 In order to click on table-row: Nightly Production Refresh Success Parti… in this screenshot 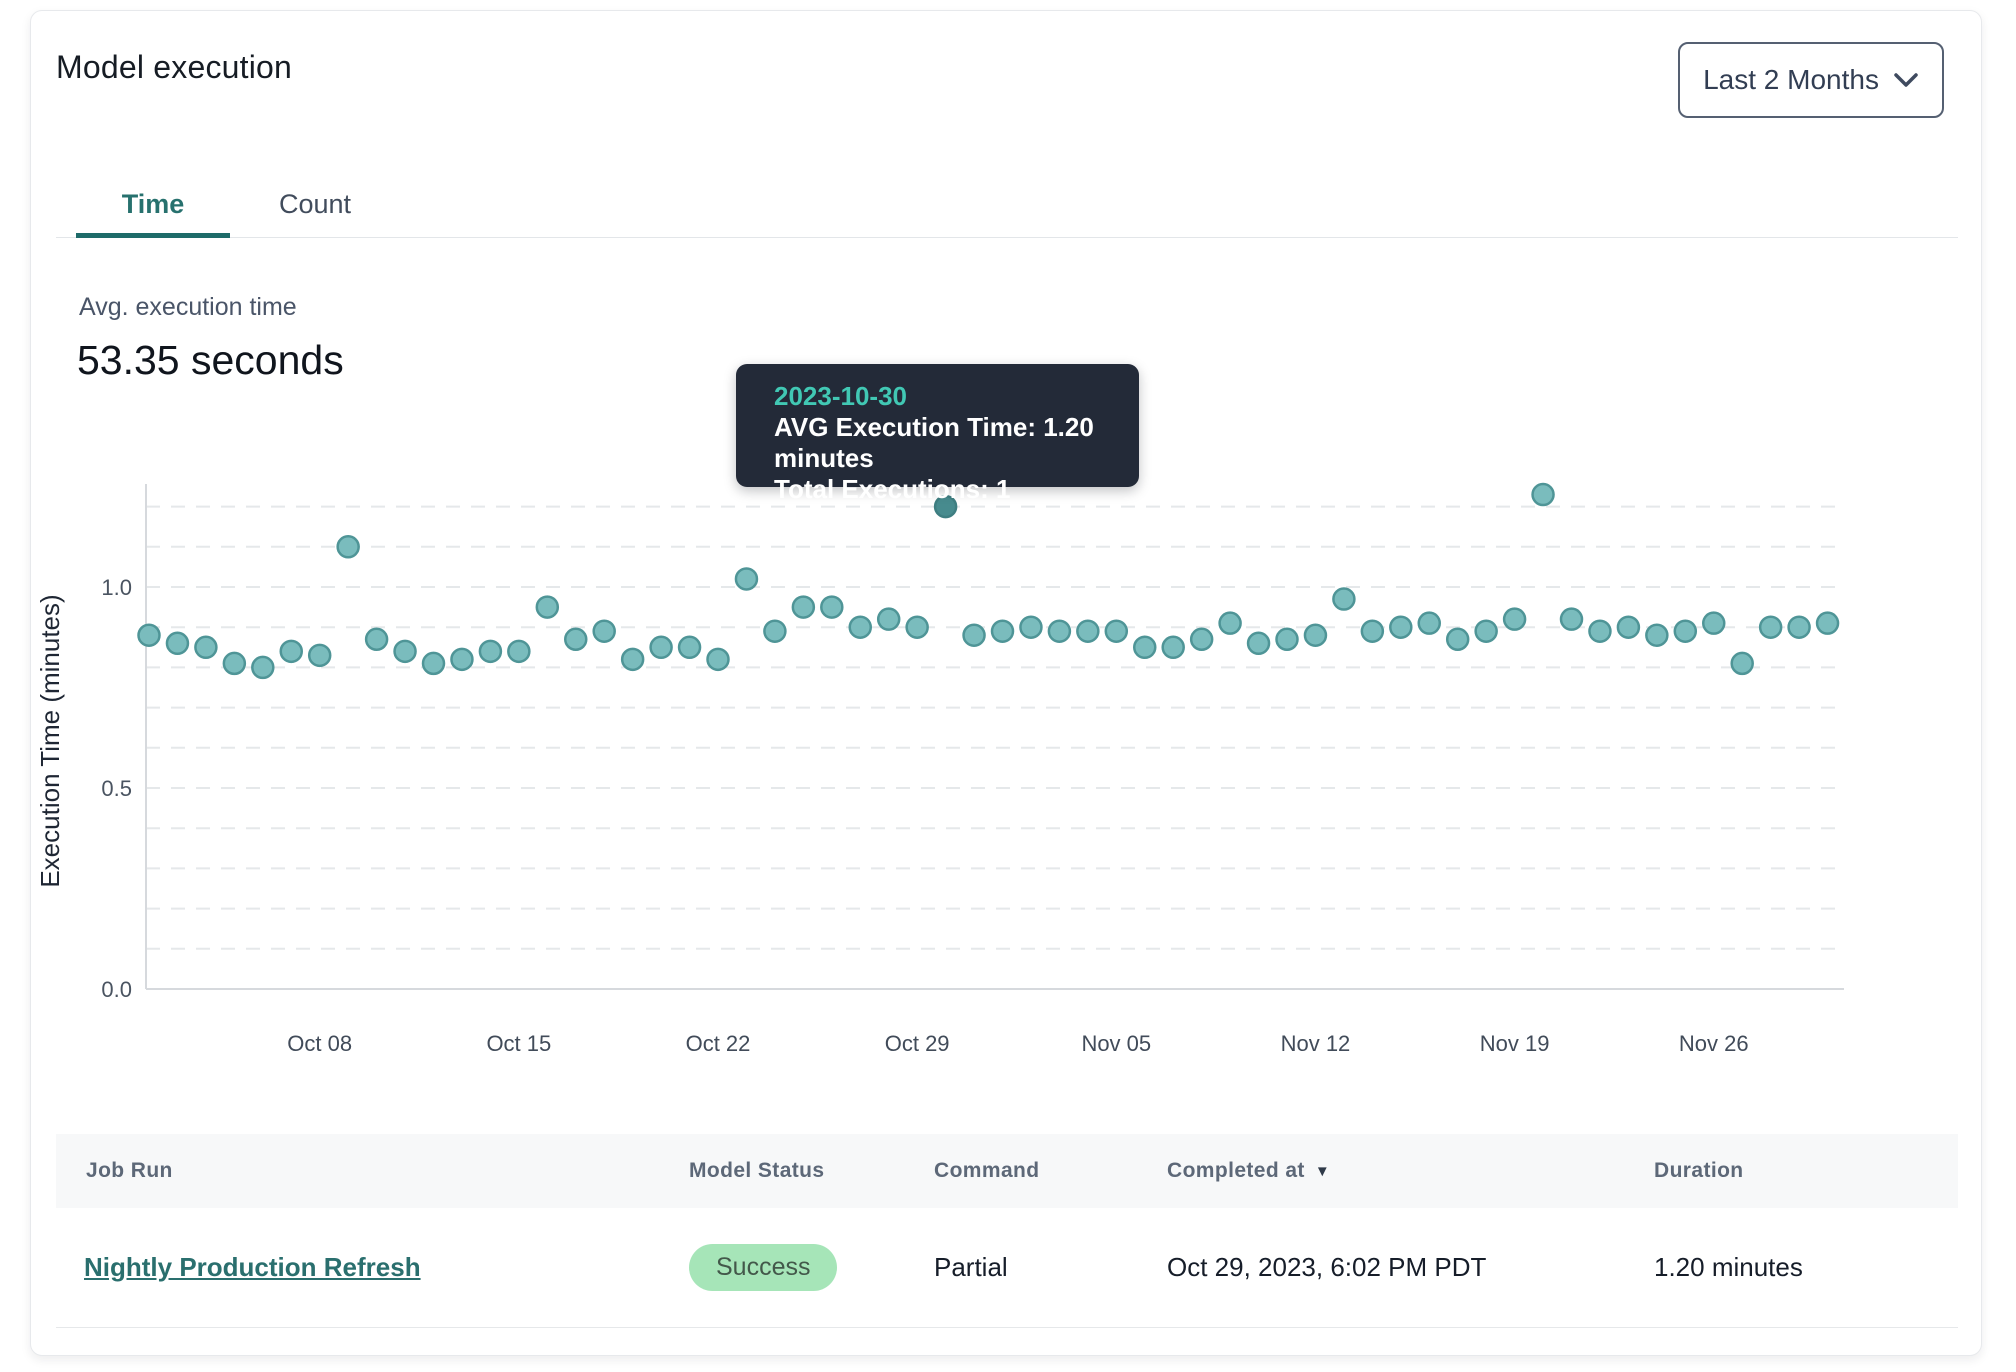, I will do `click(1007, 1267)`.